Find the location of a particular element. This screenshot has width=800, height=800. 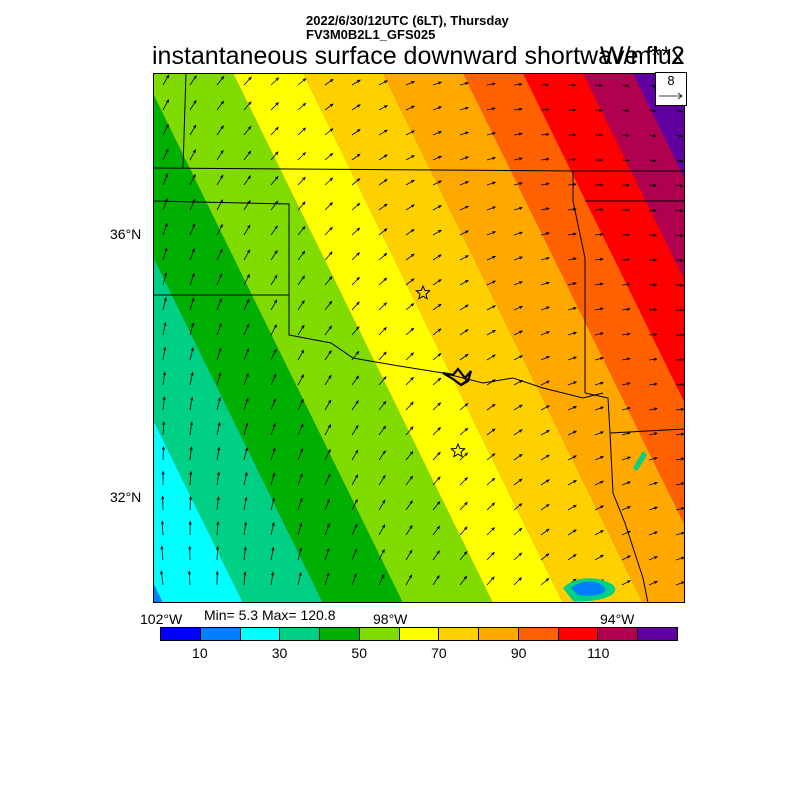

colorbar-label: 90 is located at coordinates (518, 653).